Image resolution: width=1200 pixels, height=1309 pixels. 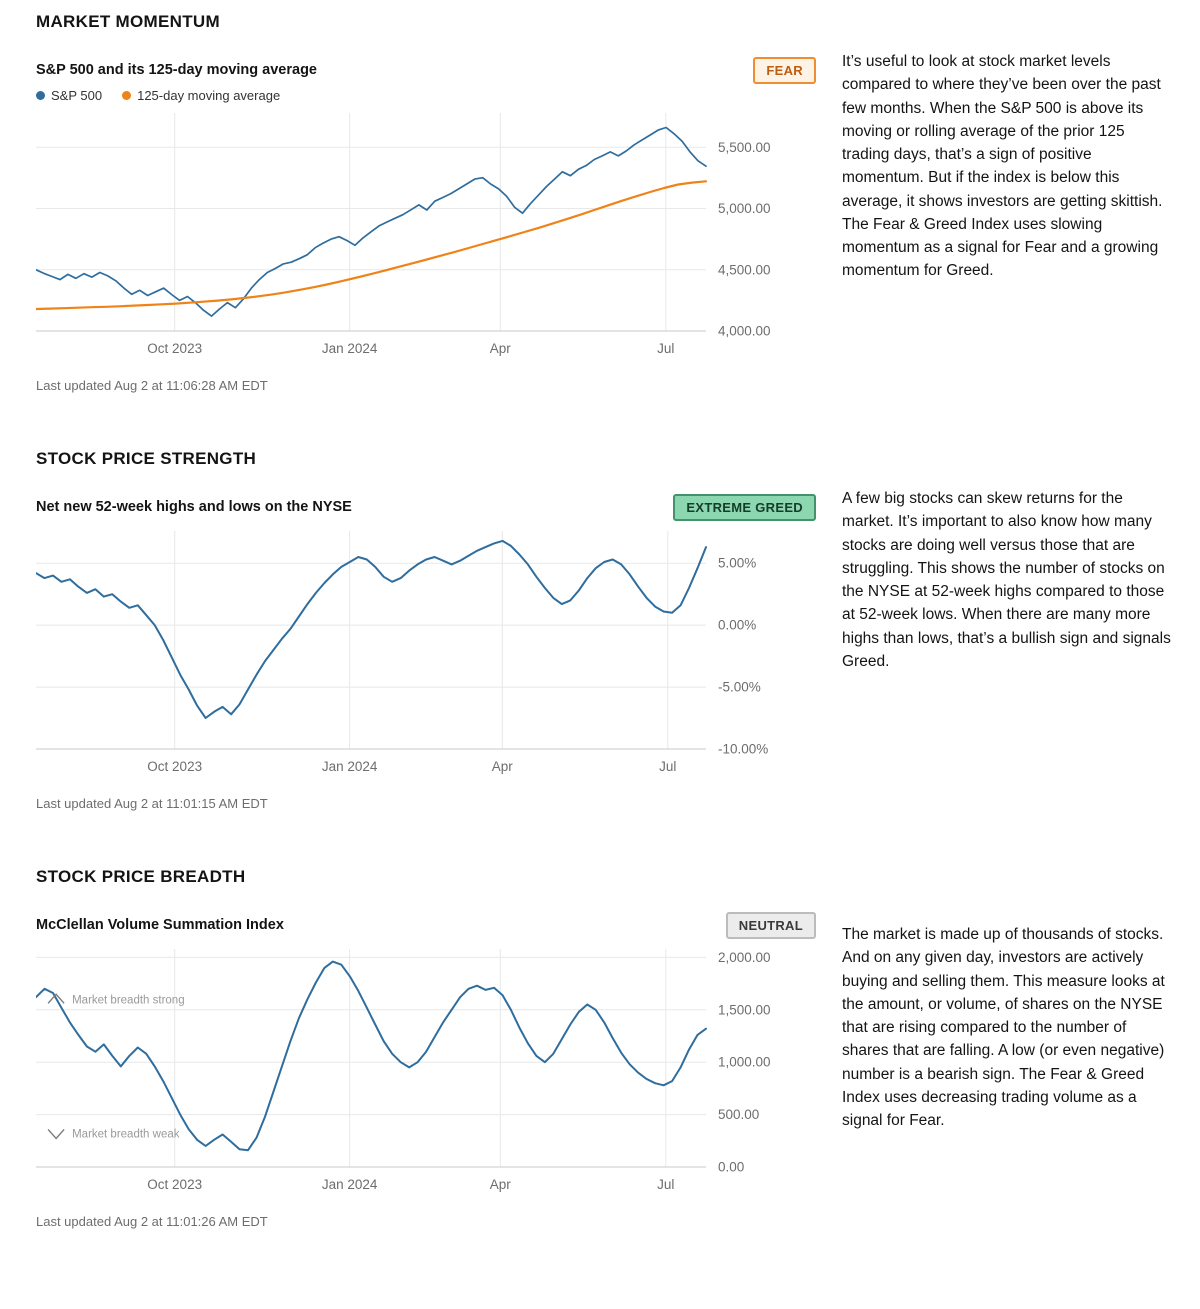 What do you see at coordinates (744, 507) in the screenshot?
I see `extreme-greed-badge: EXTREME GREED` at bounding box center [744, 507].